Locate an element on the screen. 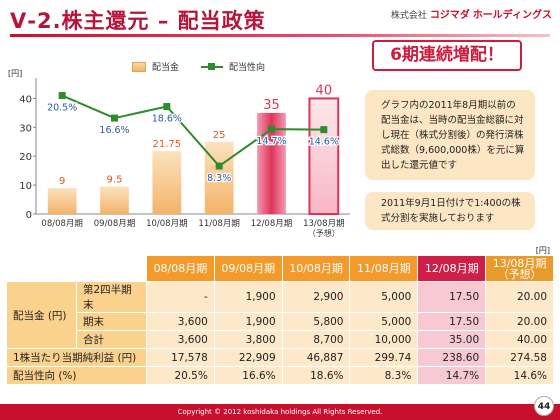 This screenshot has height=420, width=560. y-axis-unit: [円] is located at coordinates (15, 73).